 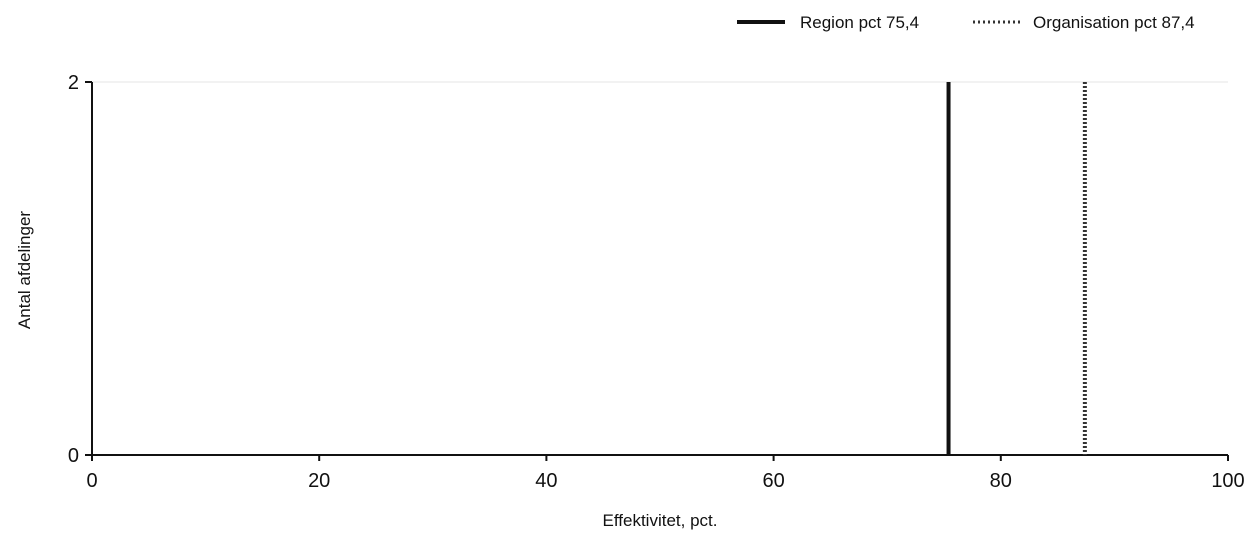 I want to click on y-axis-title: Antal afdelinger, so click(x=24, y=270).